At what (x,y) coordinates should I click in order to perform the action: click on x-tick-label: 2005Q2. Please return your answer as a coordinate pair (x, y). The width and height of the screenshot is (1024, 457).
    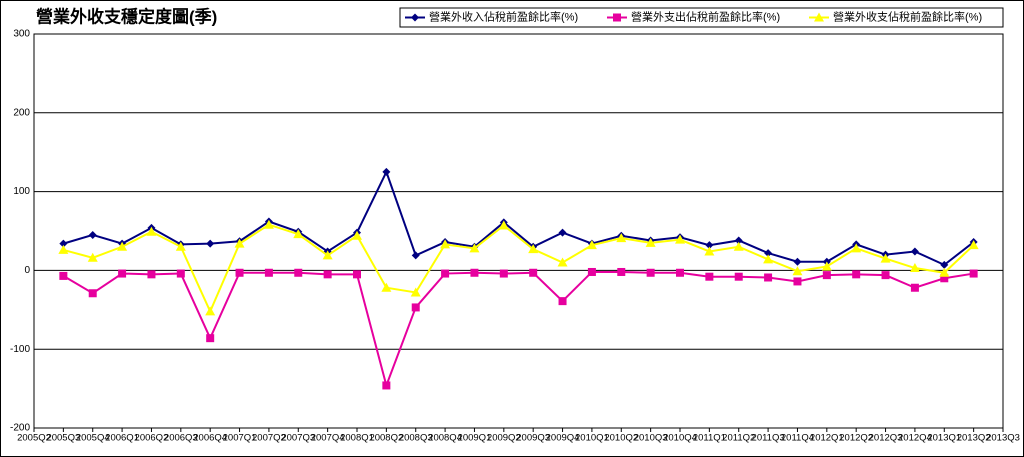
    Looking at the image, I should click on (34, 438).